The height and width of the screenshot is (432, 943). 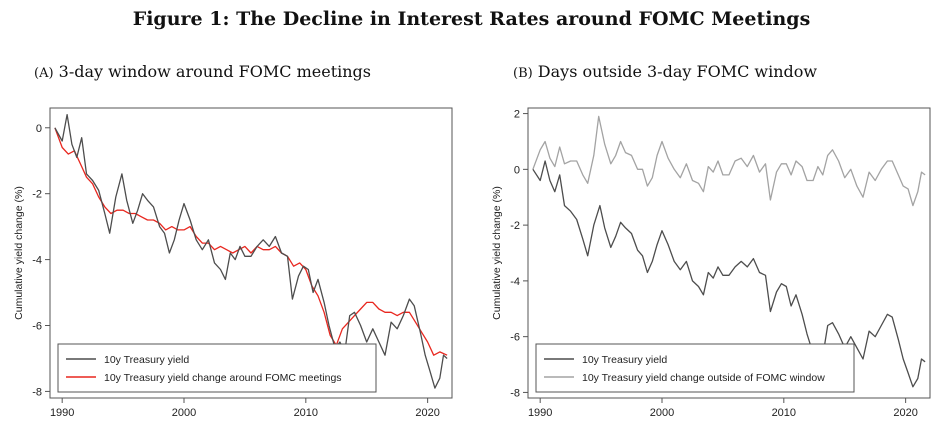 I want to click on chart-b-x-tick-label: 2020, so click(x=905, y=413).